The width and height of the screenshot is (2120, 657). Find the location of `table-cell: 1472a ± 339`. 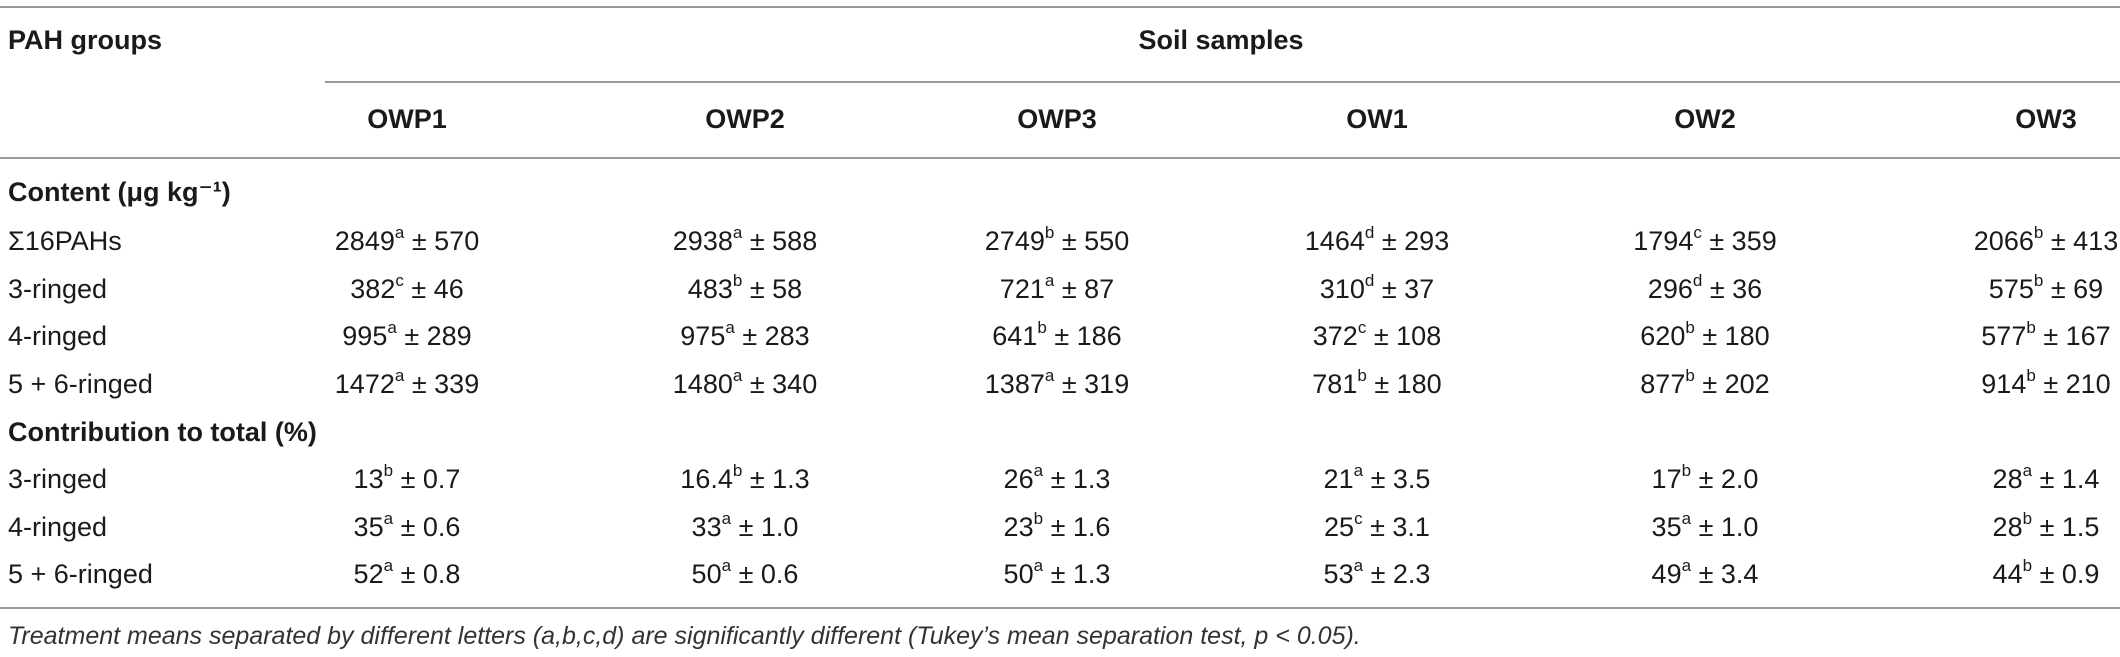

table-cell: 1472a ± 339 is located at coordinates (407, 384).